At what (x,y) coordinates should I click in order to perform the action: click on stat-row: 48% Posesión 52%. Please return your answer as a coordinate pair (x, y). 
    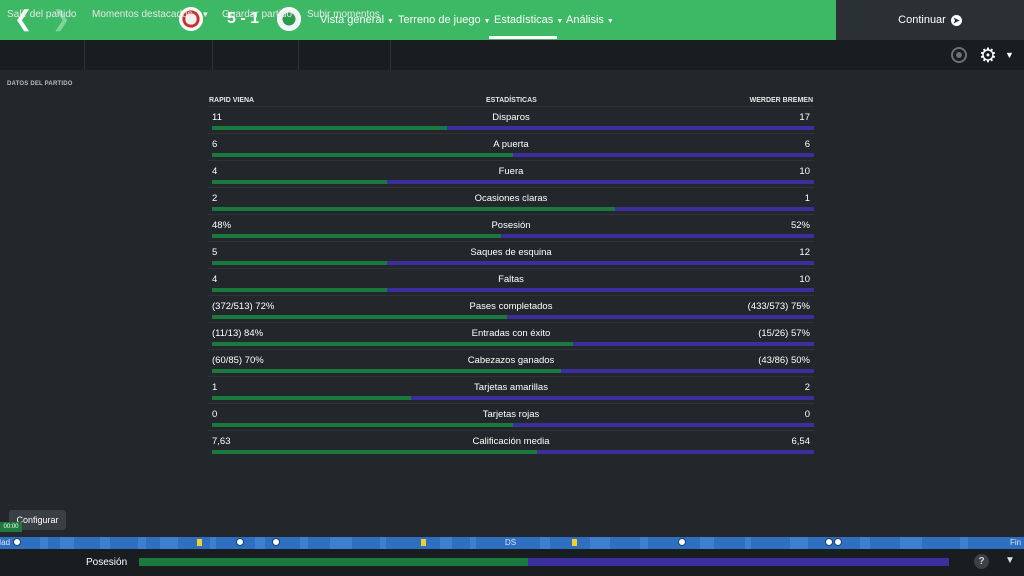
    Looking at the image, I should click on (511, 227).